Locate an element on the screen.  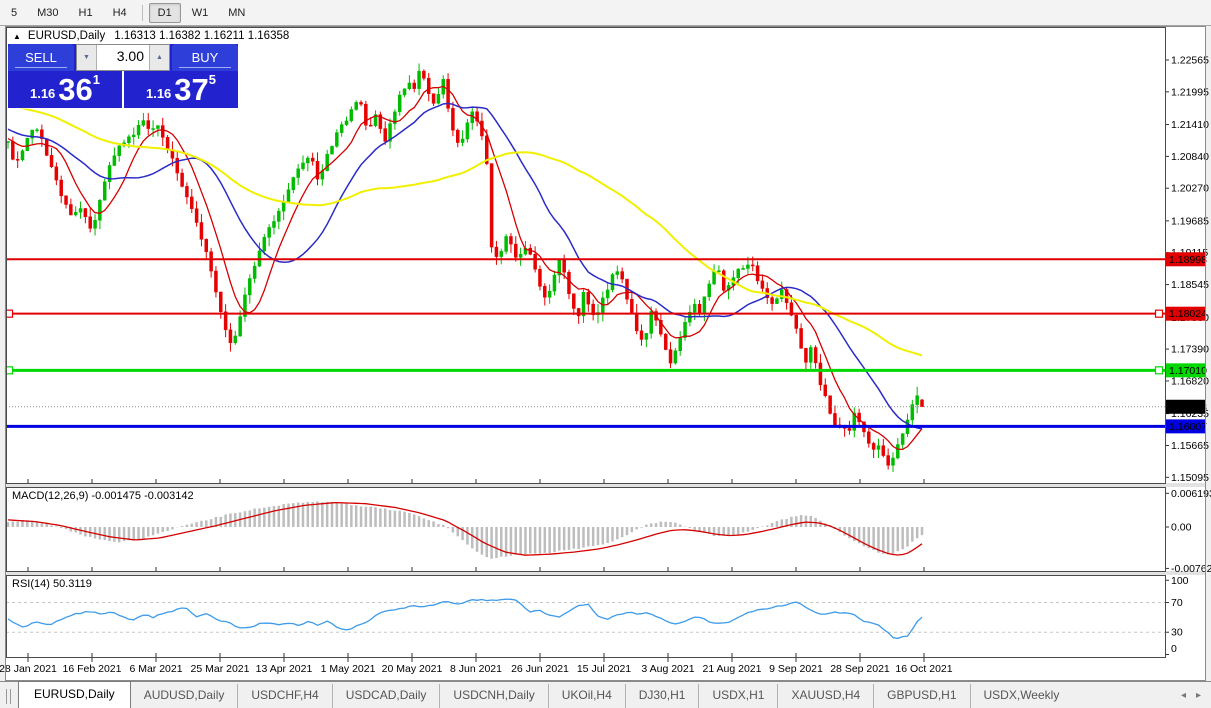
svg-text: 16 Oct 2021 is located at coordinates (923, 669).